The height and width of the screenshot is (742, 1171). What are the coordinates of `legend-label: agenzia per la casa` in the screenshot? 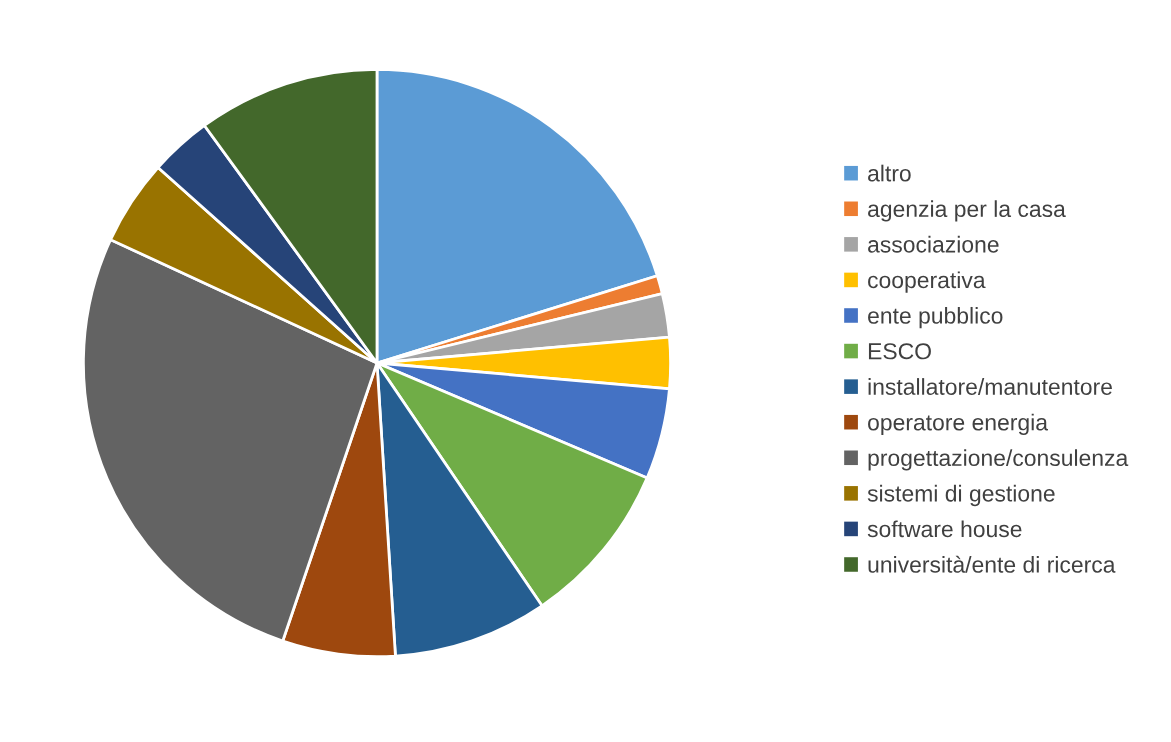 It's located at (967, 211).